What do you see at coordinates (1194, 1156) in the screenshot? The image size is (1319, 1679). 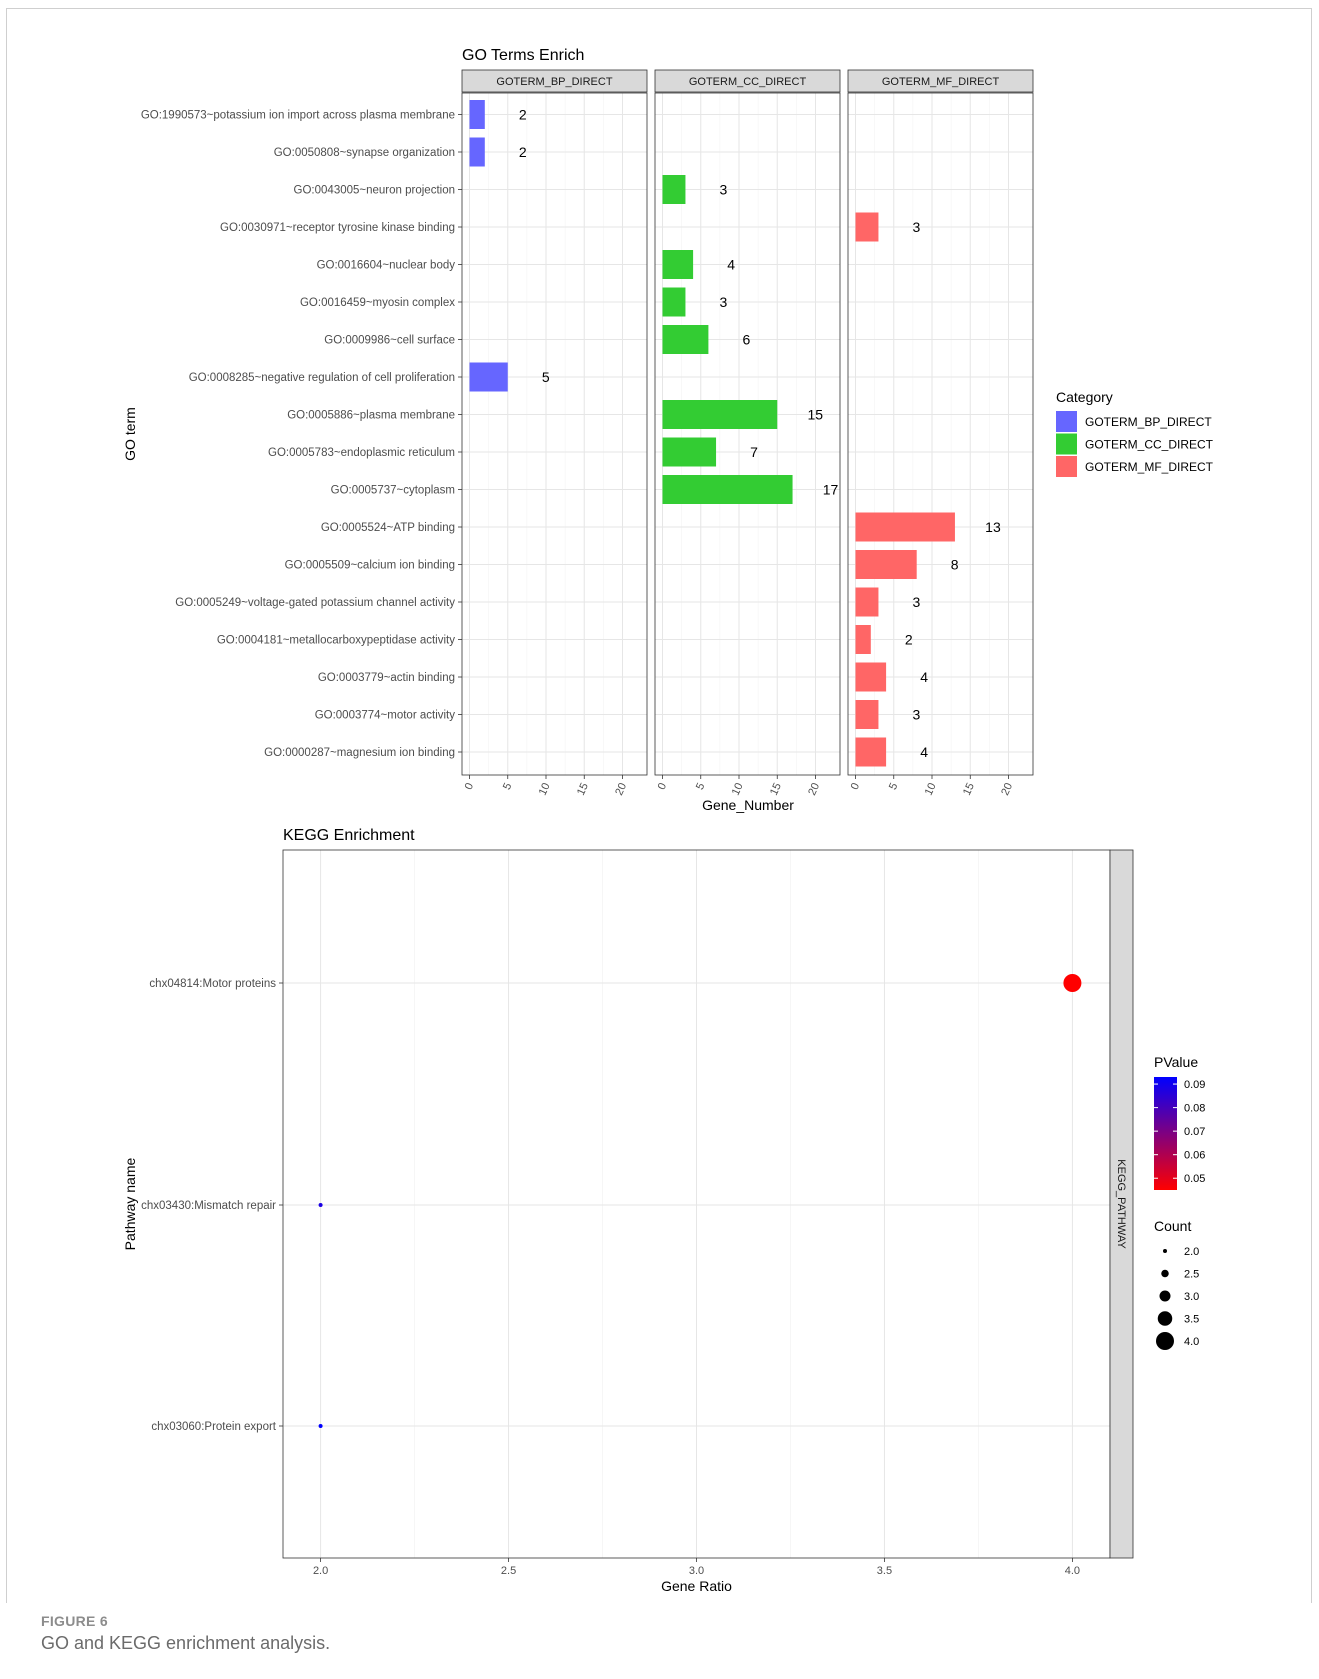 I see `colorbar-tick-label: 0.06` at bounding box center [1194, 1156].